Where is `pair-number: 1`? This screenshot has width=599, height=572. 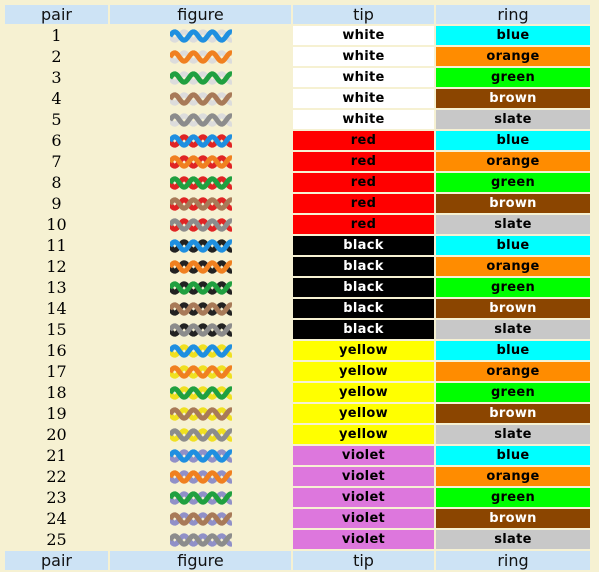
pair-number: 1 is located at coordinates (56, 35).